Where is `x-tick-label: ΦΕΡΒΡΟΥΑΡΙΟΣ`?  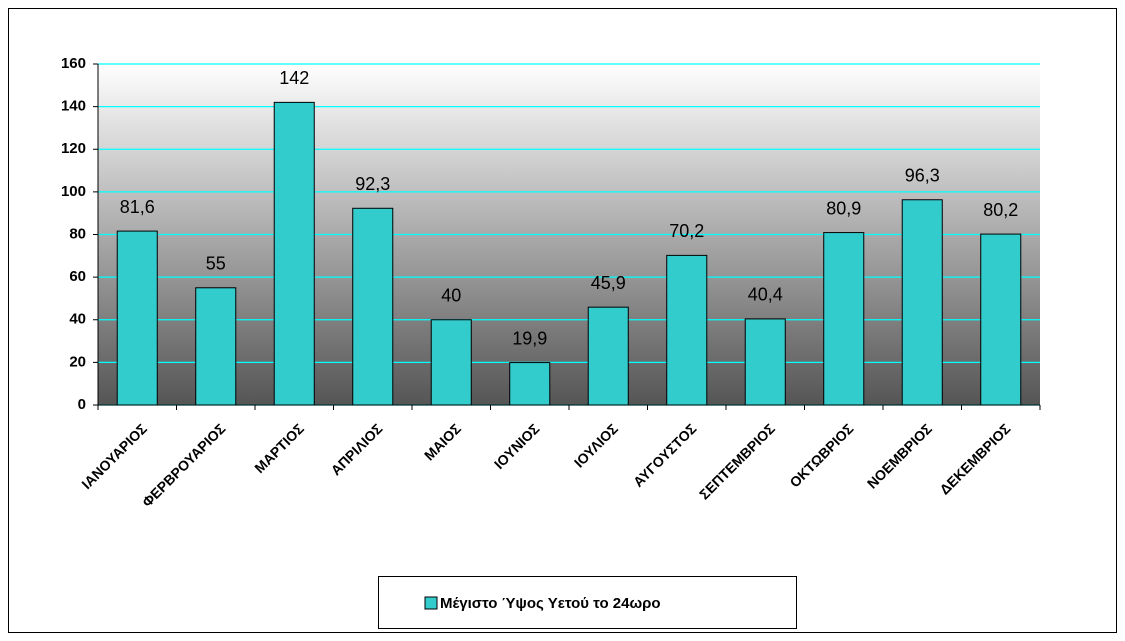 x-tick-label: ΦΕΡΒΡΟΥΑΡΙΟΣ is located at coordinates (184, 465).